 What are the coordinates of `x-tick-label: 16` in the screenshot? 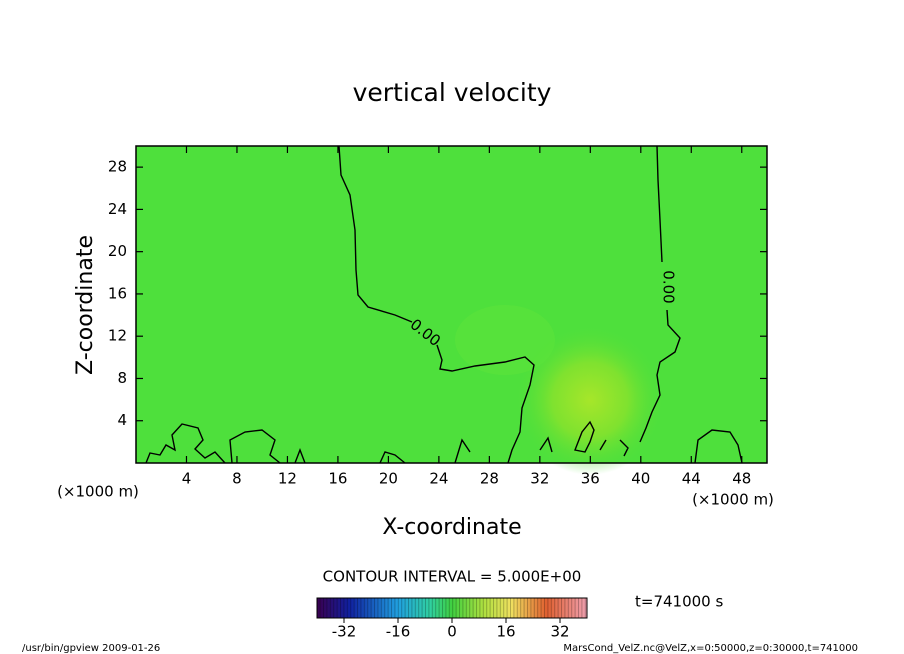 It's located at (337, 479).